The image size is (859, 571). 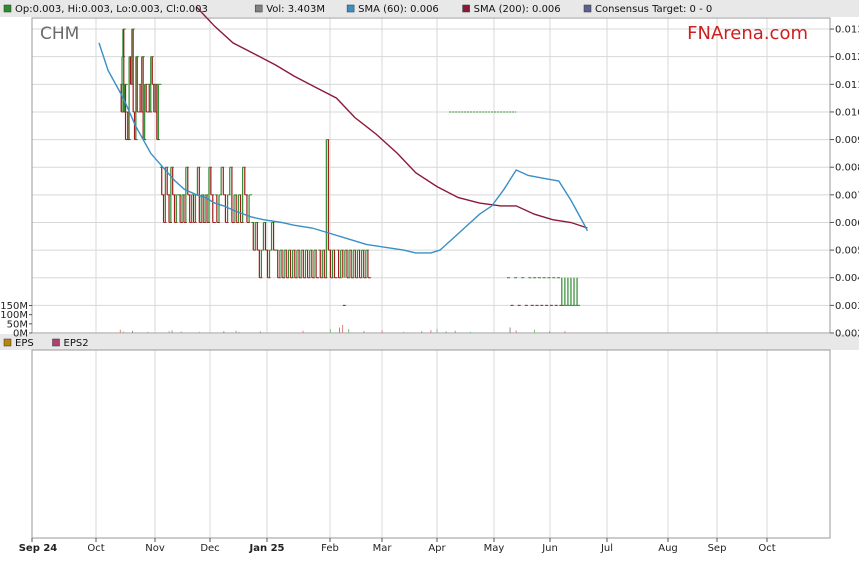 What do you see at coordinates (847, 306) in the screenshot?
I see `price-tick-label: 0.003` at bounding box center [847, 306].